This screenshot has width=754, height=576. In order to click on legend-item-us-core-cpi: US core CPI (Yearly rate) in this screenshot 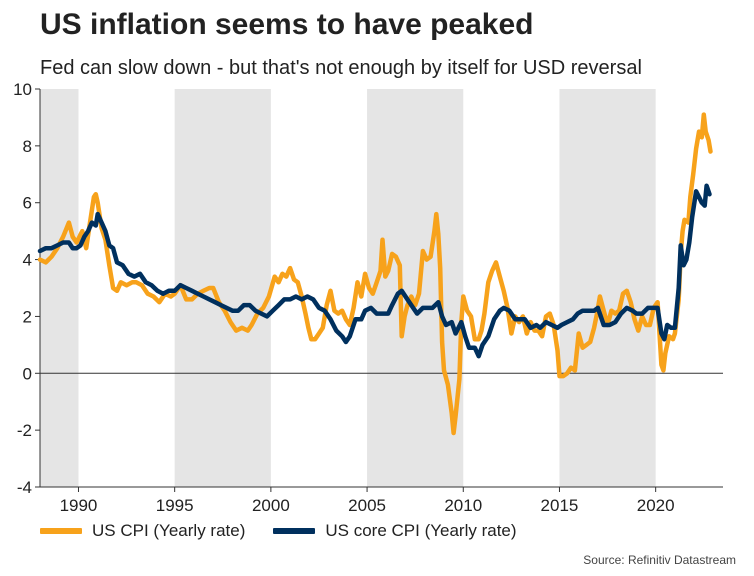, I will do `click(395, 531)`.